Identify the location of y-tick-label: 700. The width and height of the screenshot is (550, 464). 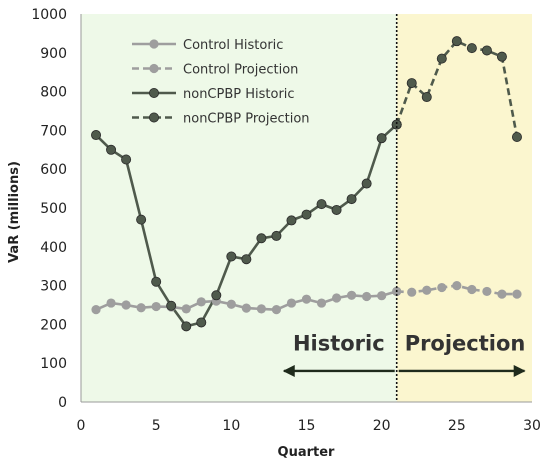
(53, 131).